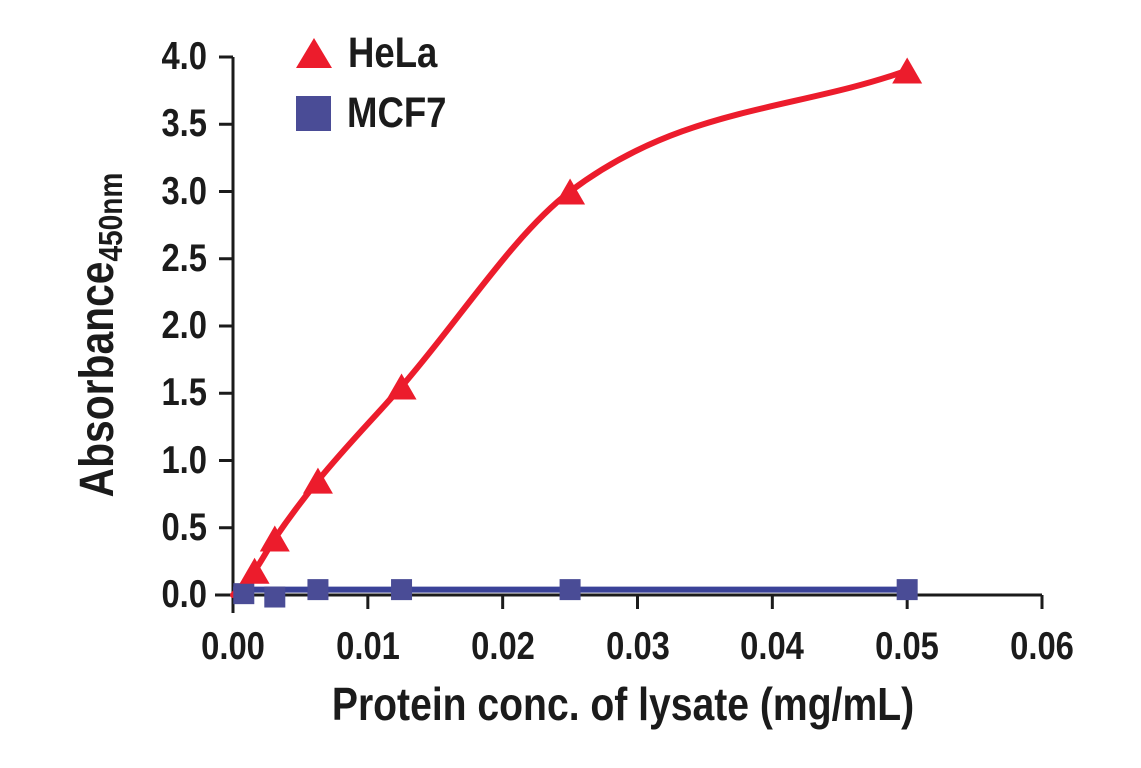  Describe the element at coordinates (184, 191) in the screenshot. I see `y-tick-label: 3.0` at that location.